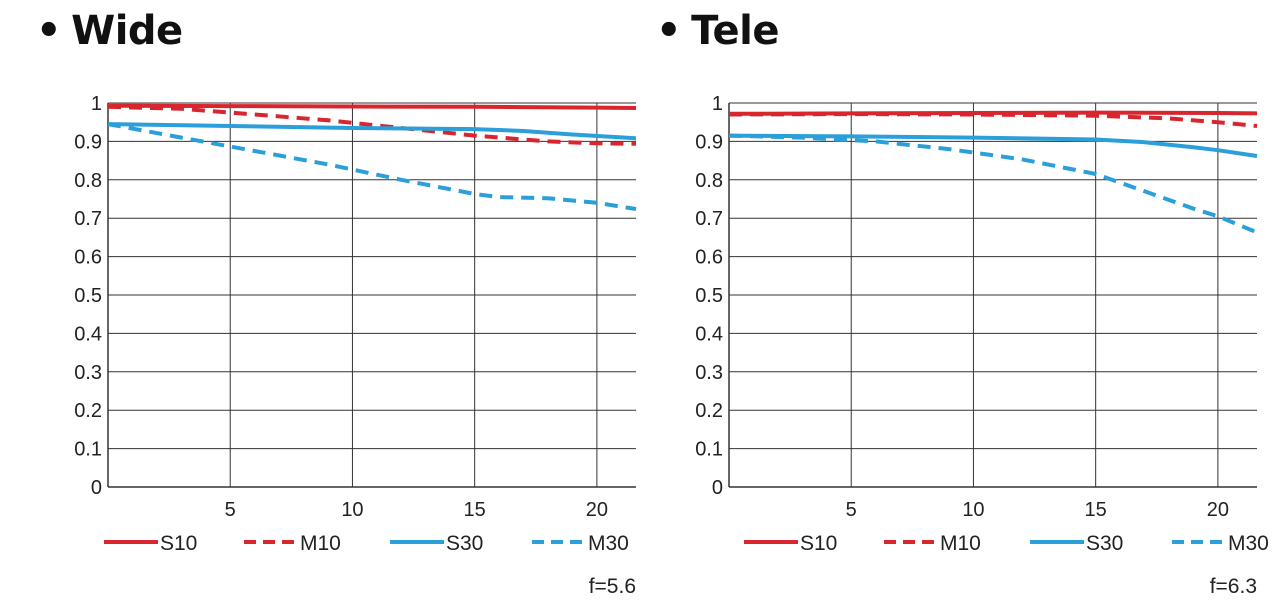  Describe the element at coordinates (735, 31) in the screenshot. I see `tele-title-text: Tele` at that location.